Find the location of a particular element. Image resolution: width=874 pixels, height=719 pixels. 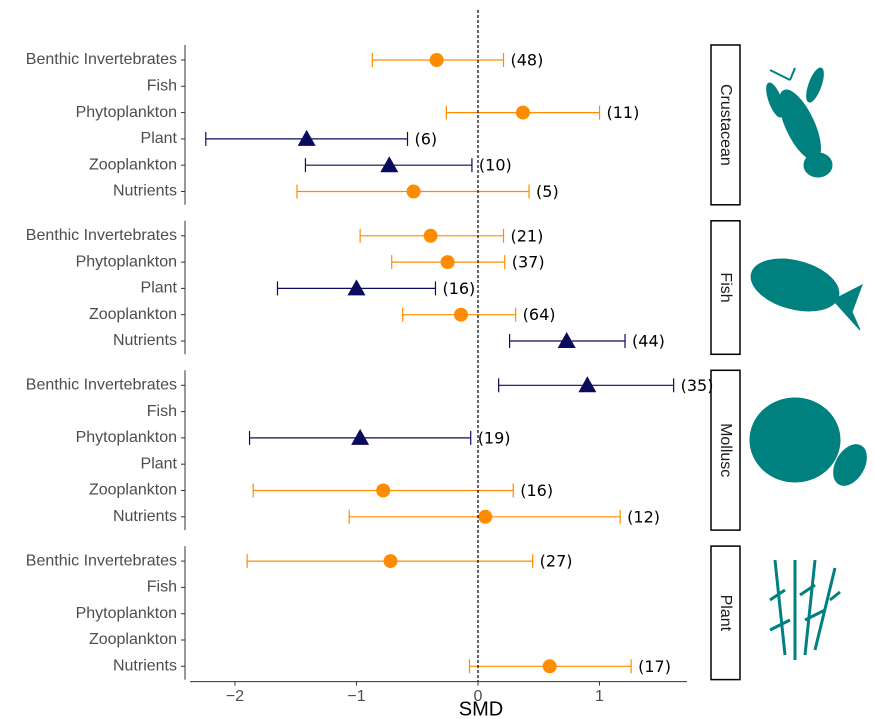

x-tick-label: −2 is located at coordinates (235, 696).